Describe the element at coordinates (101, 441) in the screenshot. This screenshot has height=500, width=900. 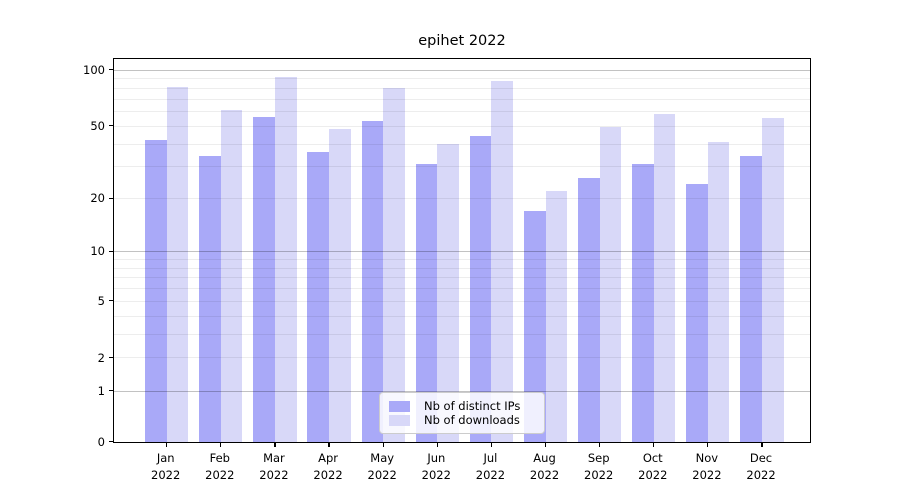
I see `y-tick-label-0: 0` at that location.